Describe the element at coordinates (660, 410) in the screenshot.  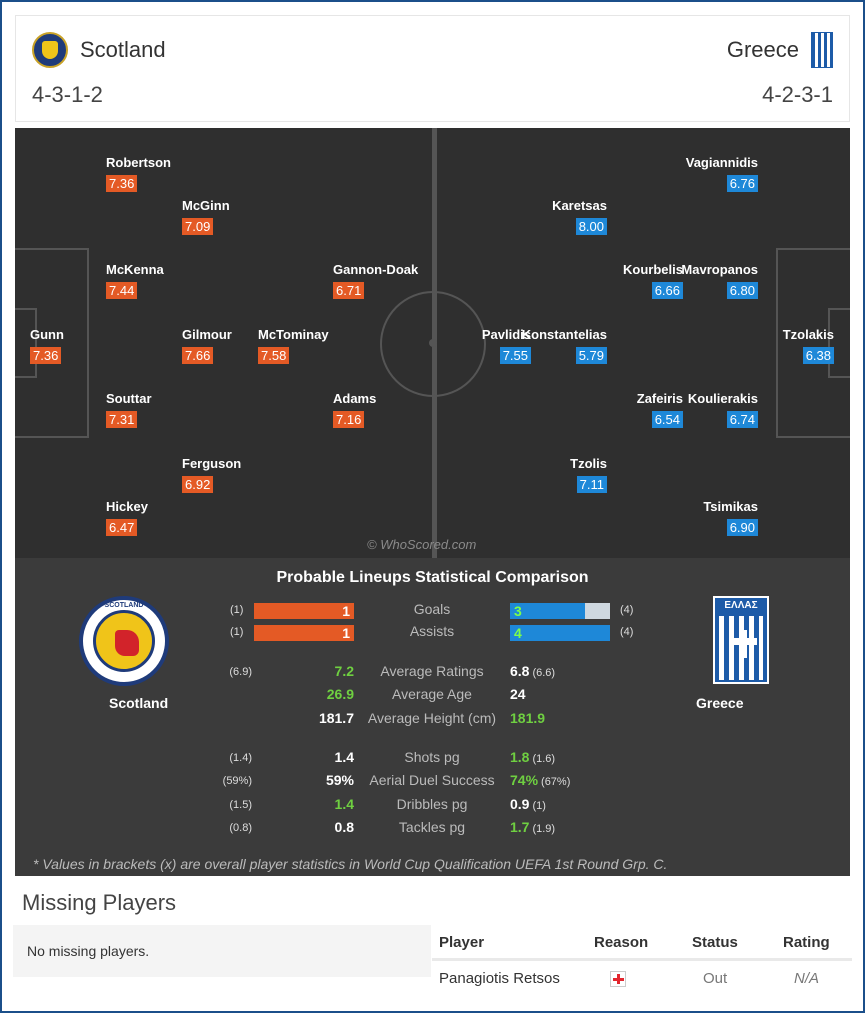
I see `away-player: Zafeiris 6.54` at that location.